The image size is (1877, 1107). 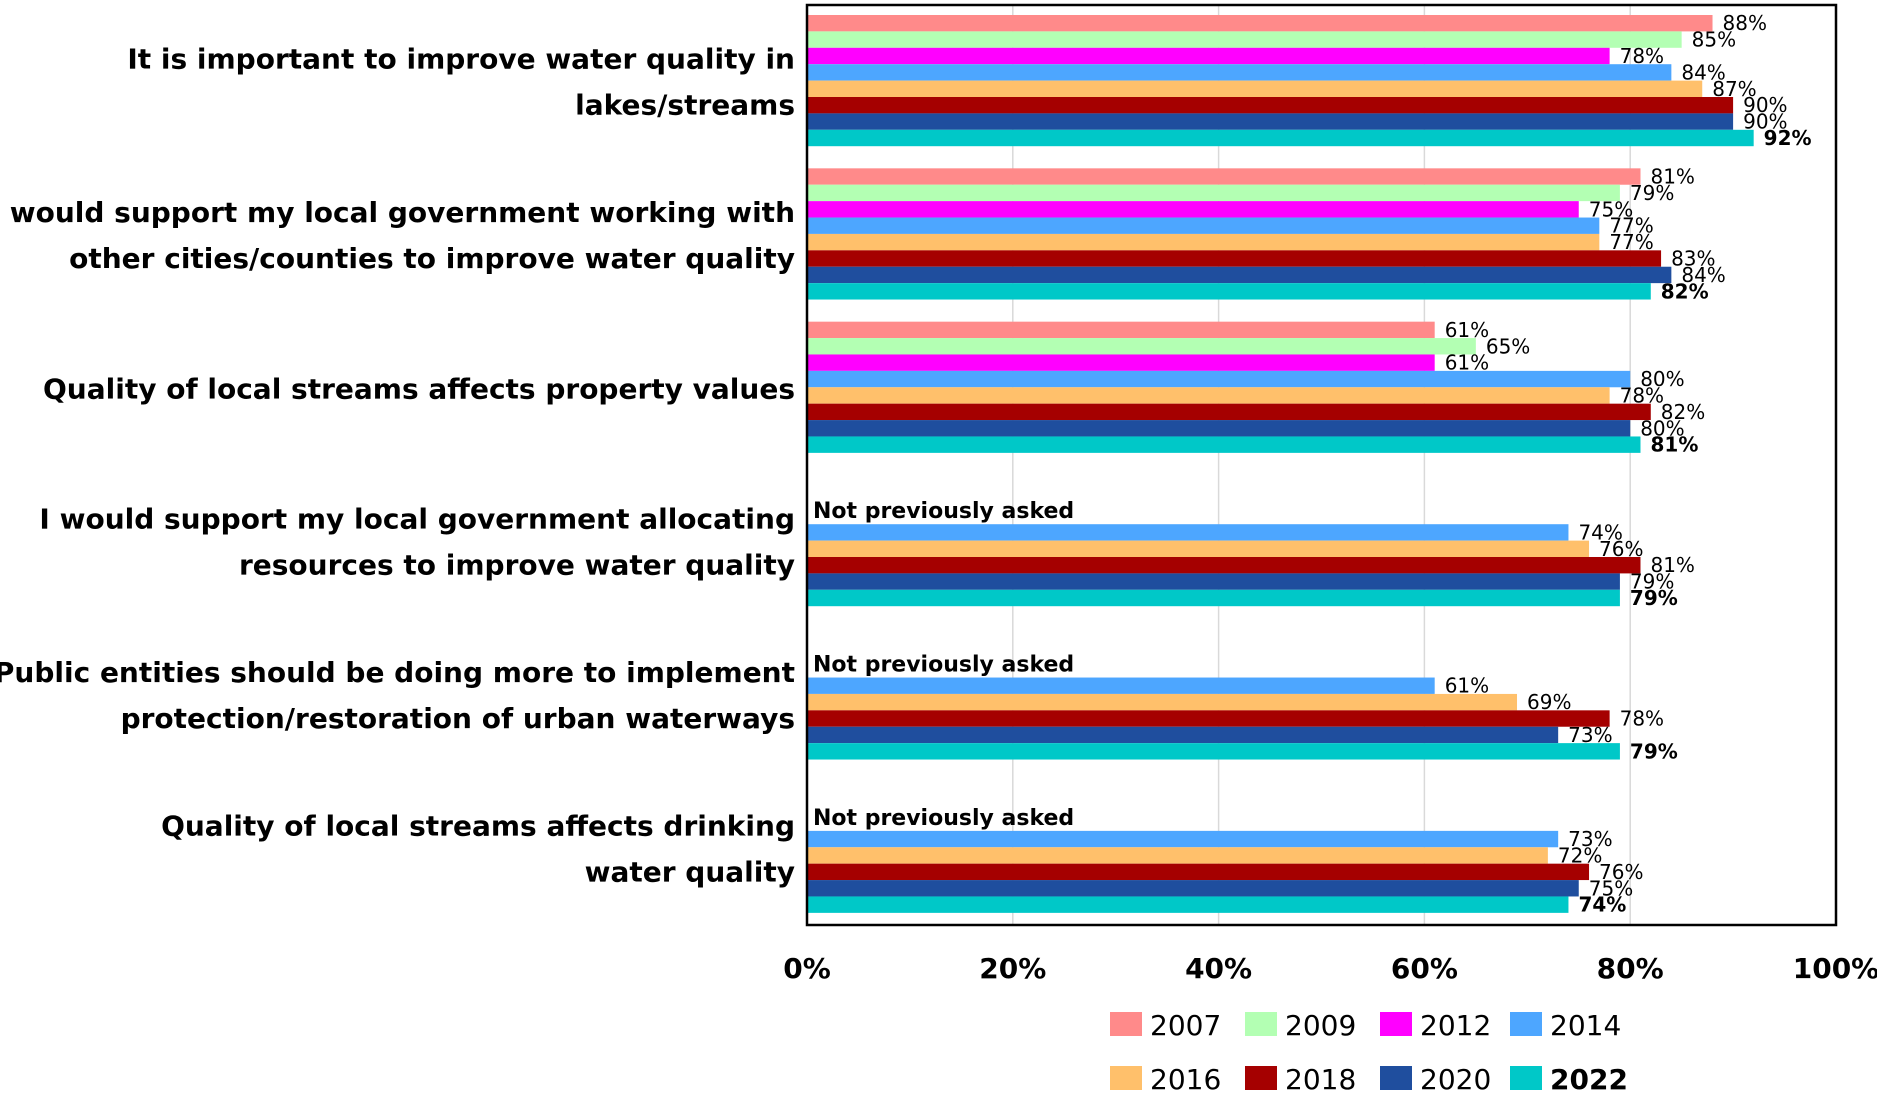 What do you see at coordinates (1126, 1024) in the screenshot?
I see `legend-swatch-2007` at bounding box center [1126, 1024].